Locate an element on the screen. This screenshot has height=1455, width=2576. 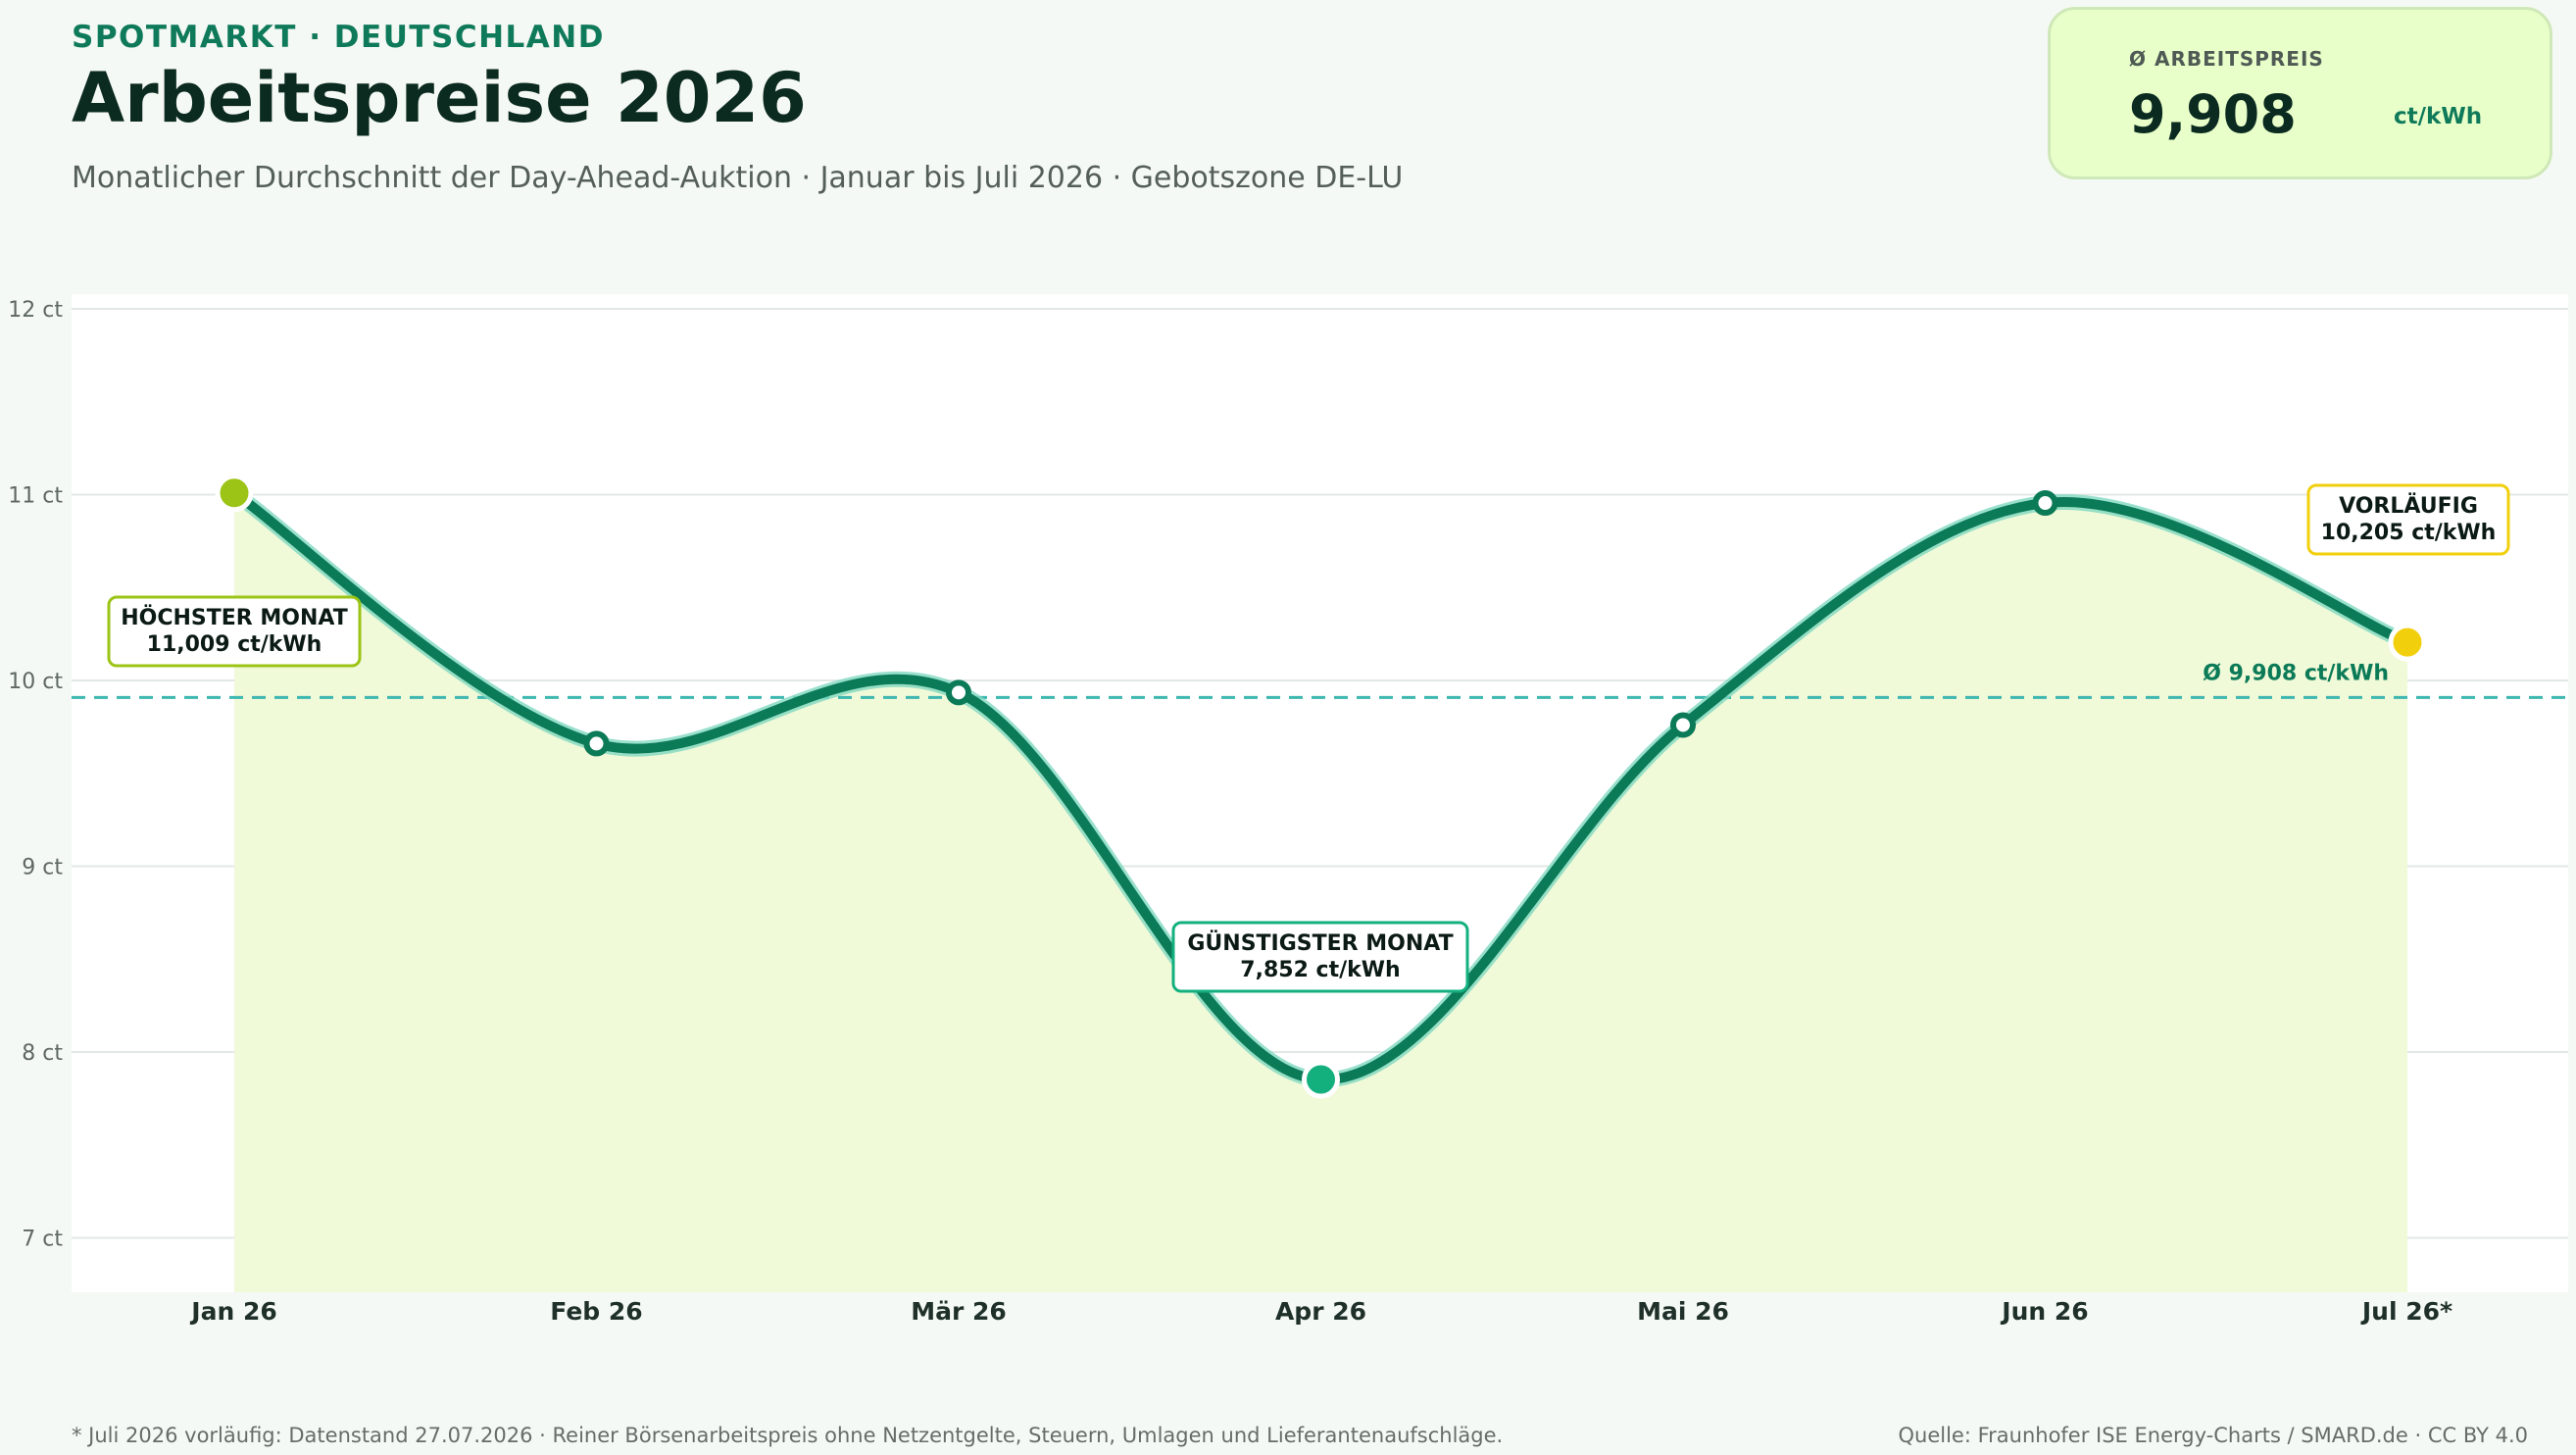
x-tick-label: Jan 26 is located at coordinates (232, 1311).